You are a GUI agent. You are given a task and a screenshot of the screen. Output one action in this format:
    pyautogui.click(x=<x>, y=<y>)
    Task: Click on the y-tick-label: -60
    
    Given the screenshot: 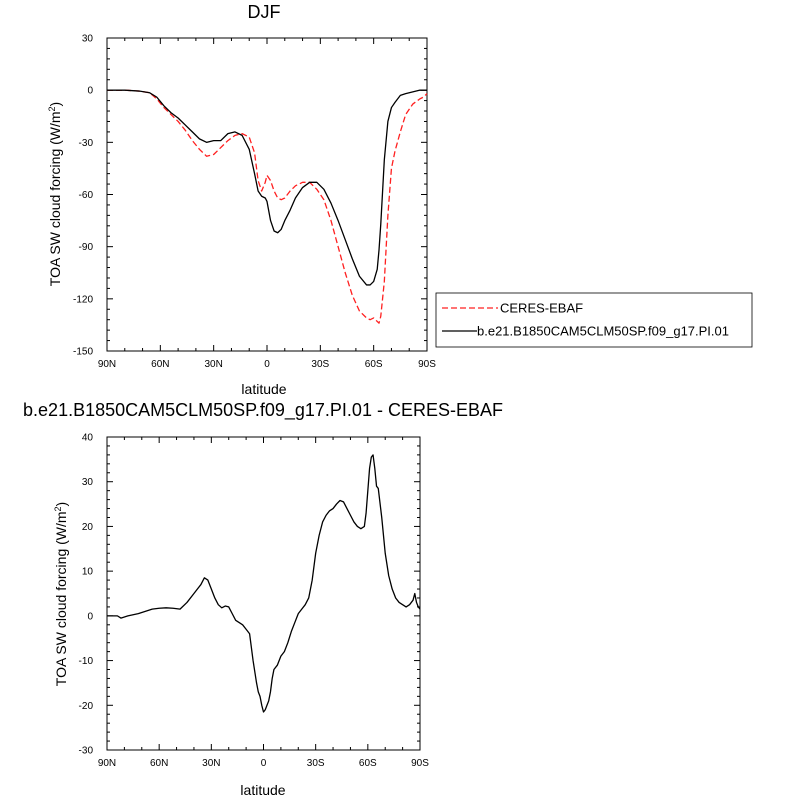 What is the action you would take?
    pyautogui.click(x=86, y=195)
    